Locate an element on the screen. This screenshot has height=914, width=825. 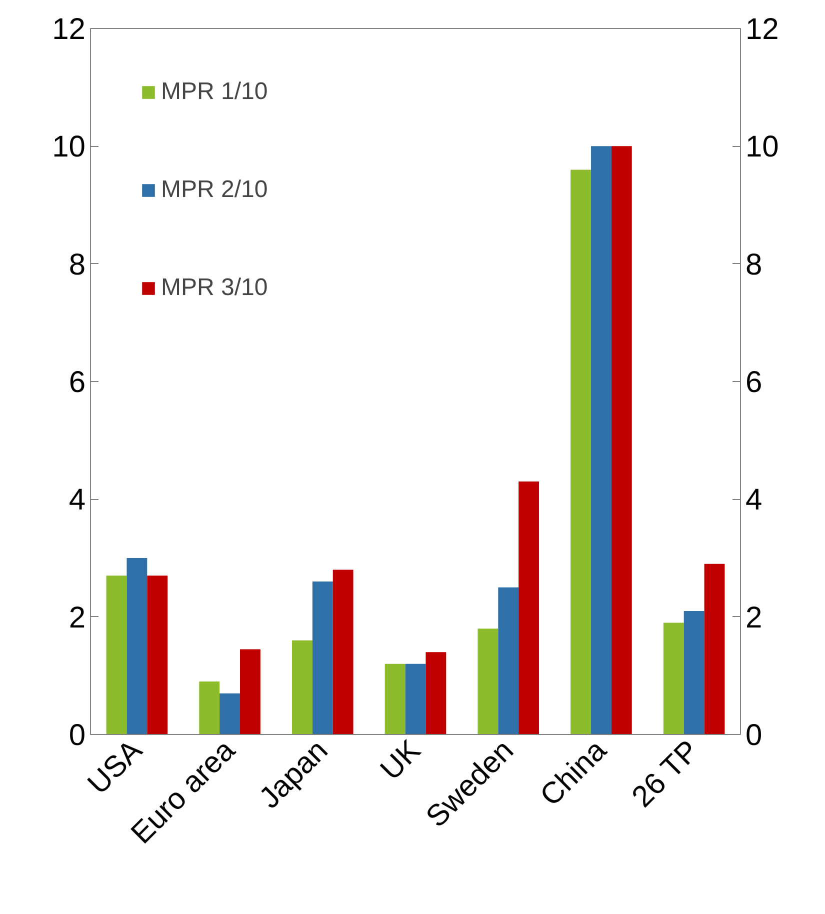
y-tick-label: 10 is located at coordinates (69, 147).